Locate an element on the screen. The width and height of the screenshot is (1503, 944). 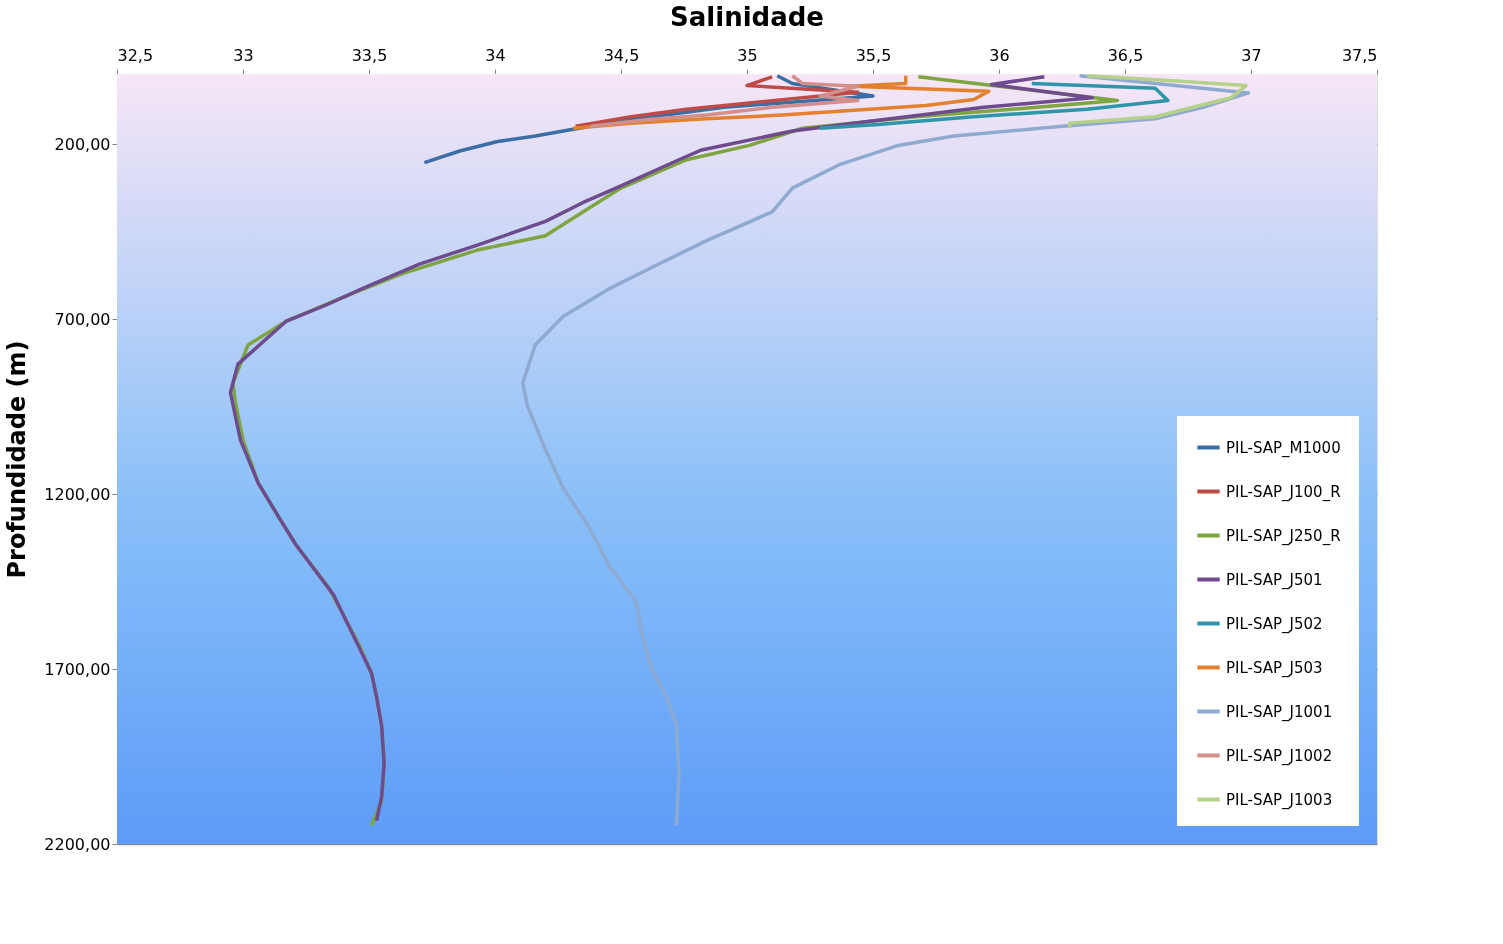
x-tick-label: 36,5 is located at coordinates (1125, 55).